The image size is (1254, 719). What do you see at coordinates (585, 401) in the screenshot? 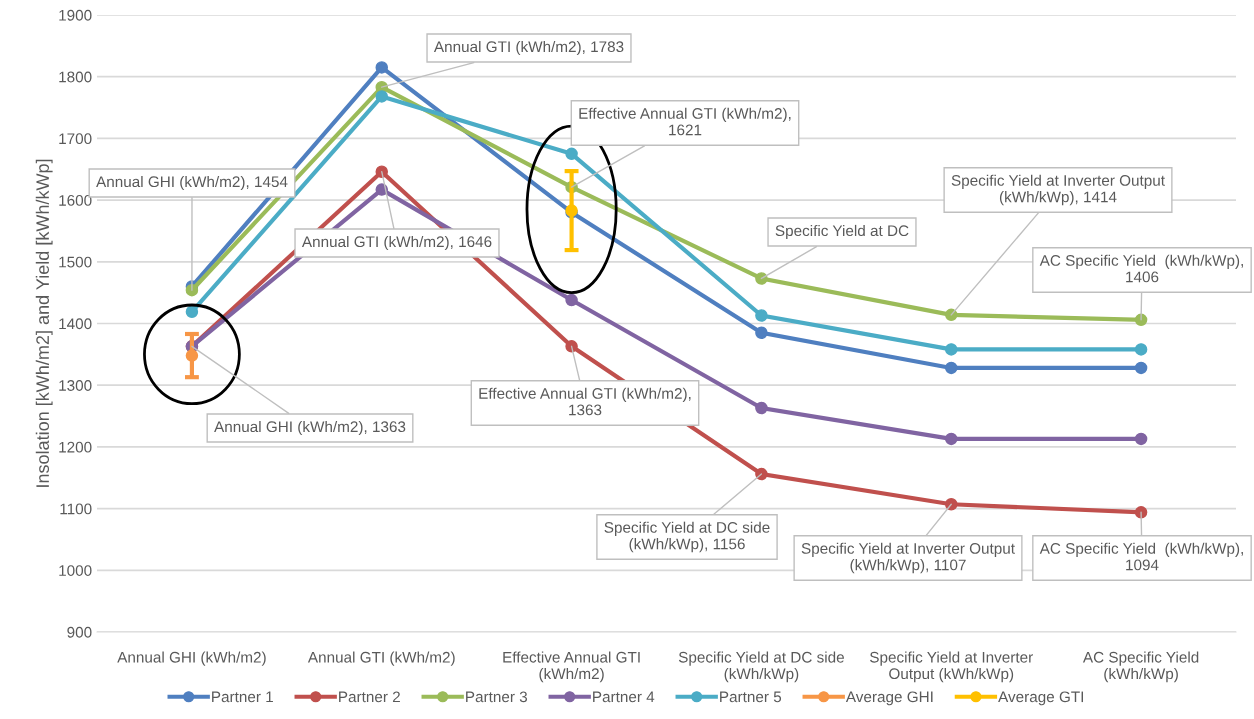
I see `annotation: Effective Annual GTI (kWh/m2), 1363` at bounding box center [585, 401].